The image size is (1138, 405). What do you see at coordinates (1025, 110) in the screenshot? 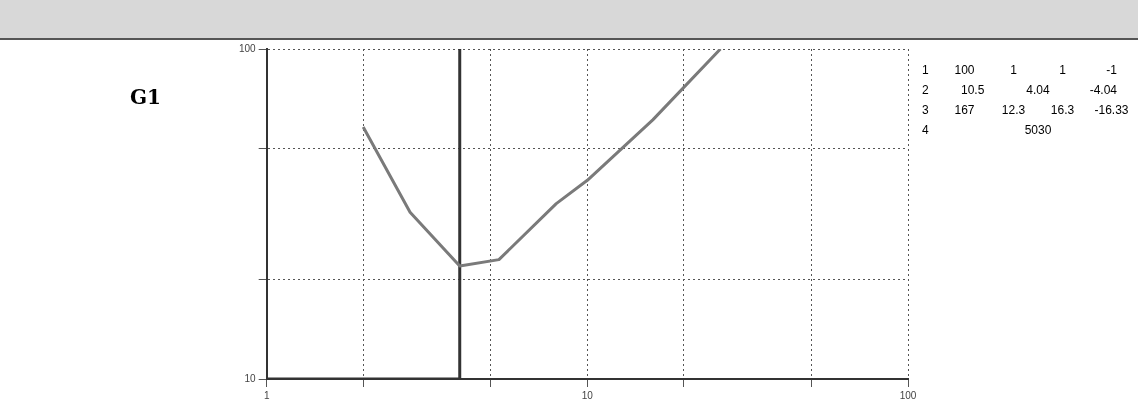
I see `text: 3 167 12.3 16.3 -16.33` at bounding box center [1025, 110].